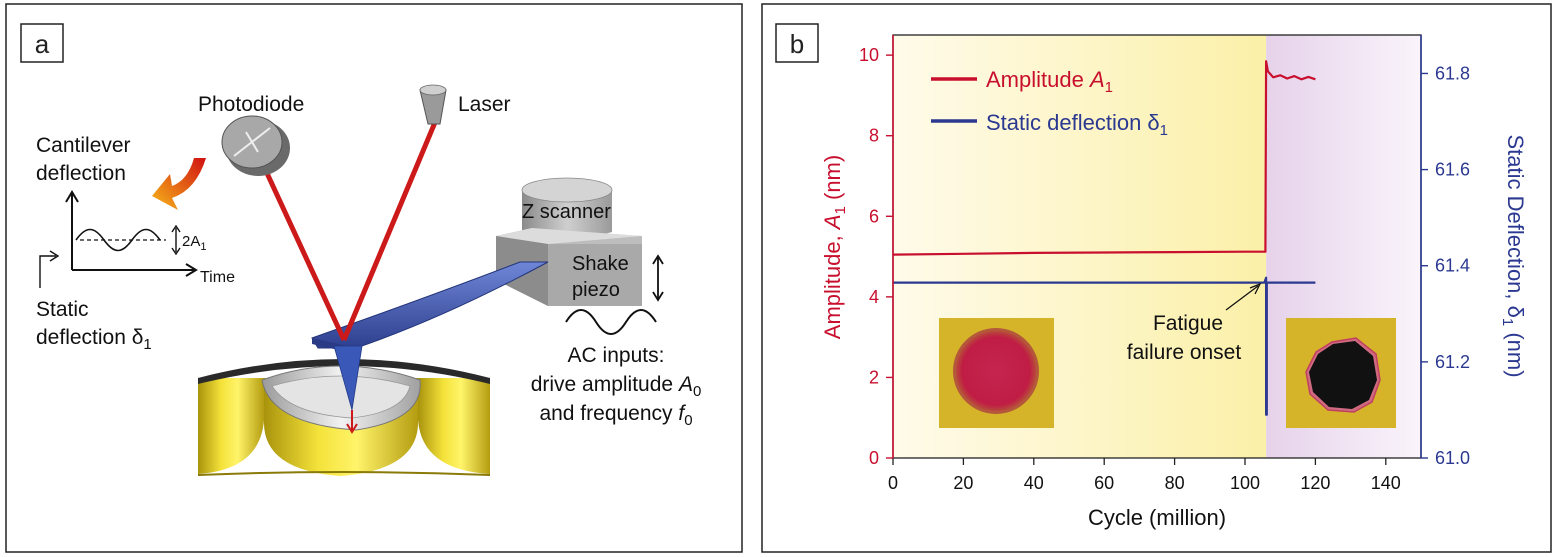  I want to click on laser-icon, so click(433, 104).